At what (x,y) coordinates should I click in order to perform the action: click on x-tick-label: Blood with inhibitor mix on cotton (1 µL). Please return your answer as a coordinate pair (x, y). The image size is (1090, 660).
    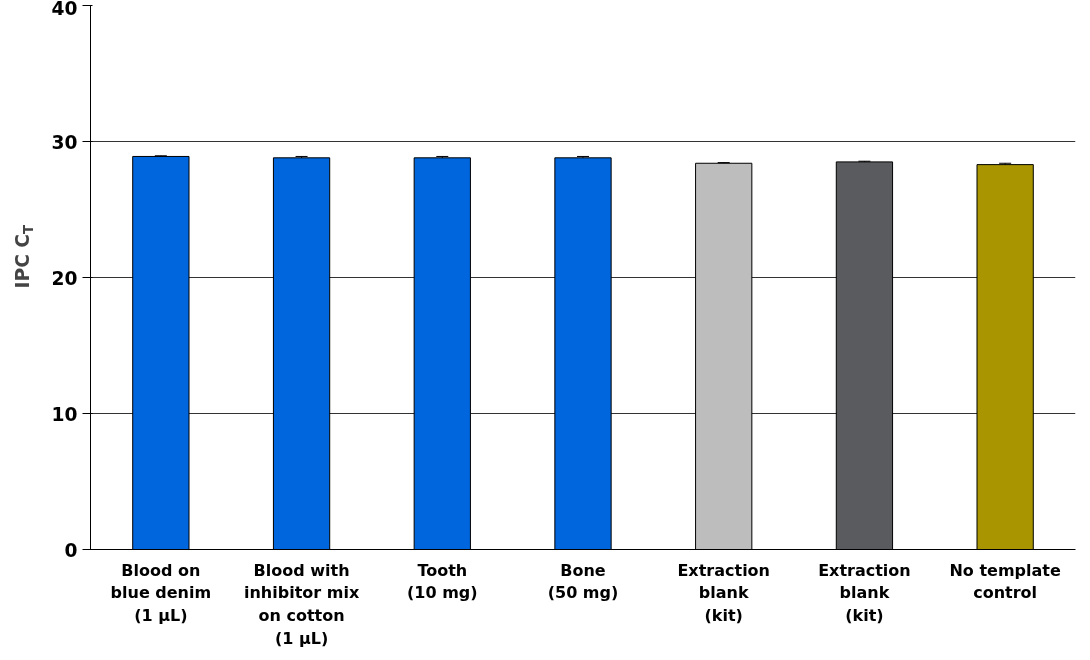
    Looking at the image, I should click on (301, 604).